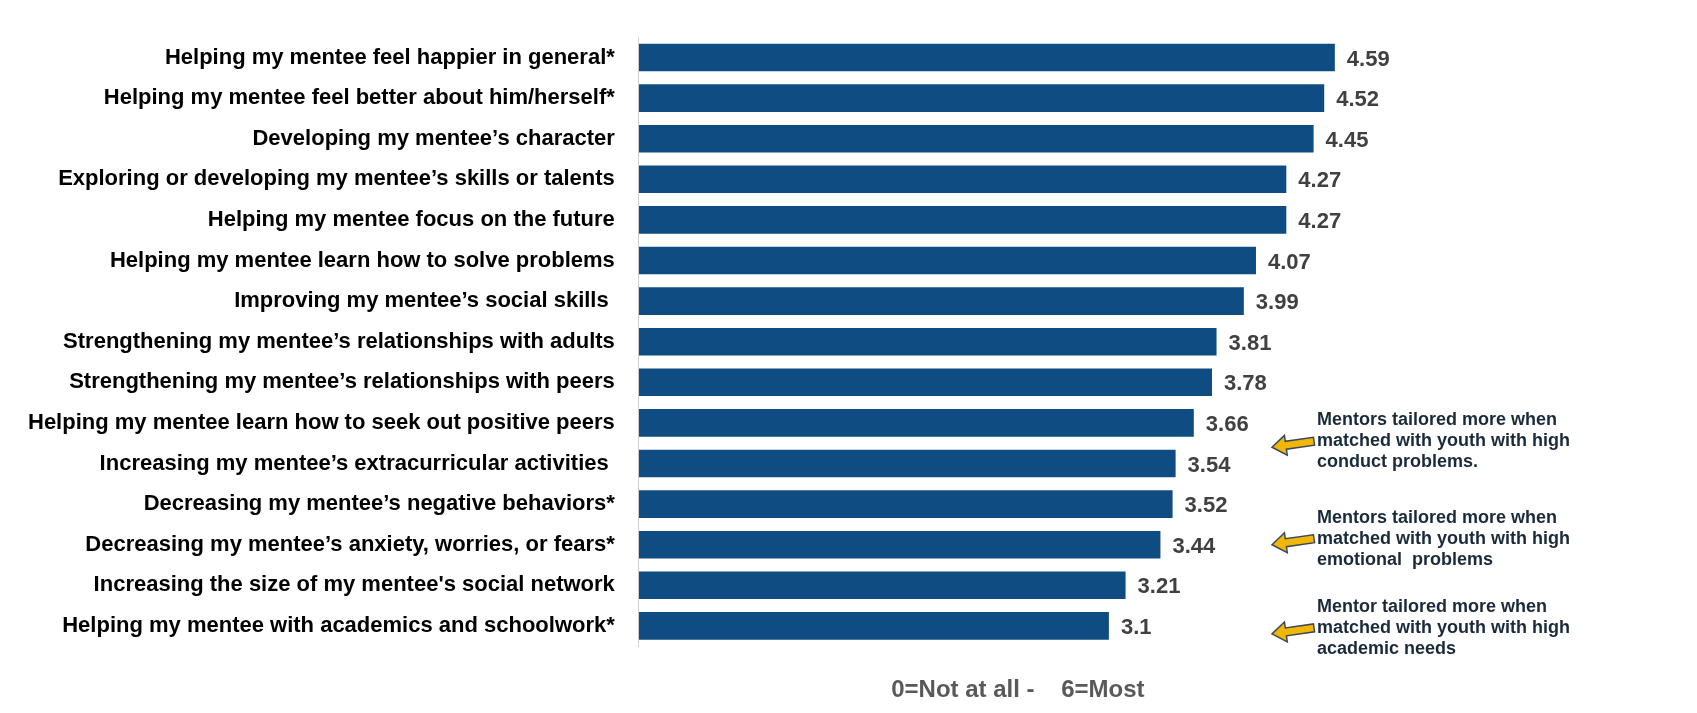 Image resolution: width=1697 pixels, height=713 pixels. What do you see at coordinates (1194, 545) in the screenshot?
I see `data-label: 3.44` at bounding box center [1194, 545].